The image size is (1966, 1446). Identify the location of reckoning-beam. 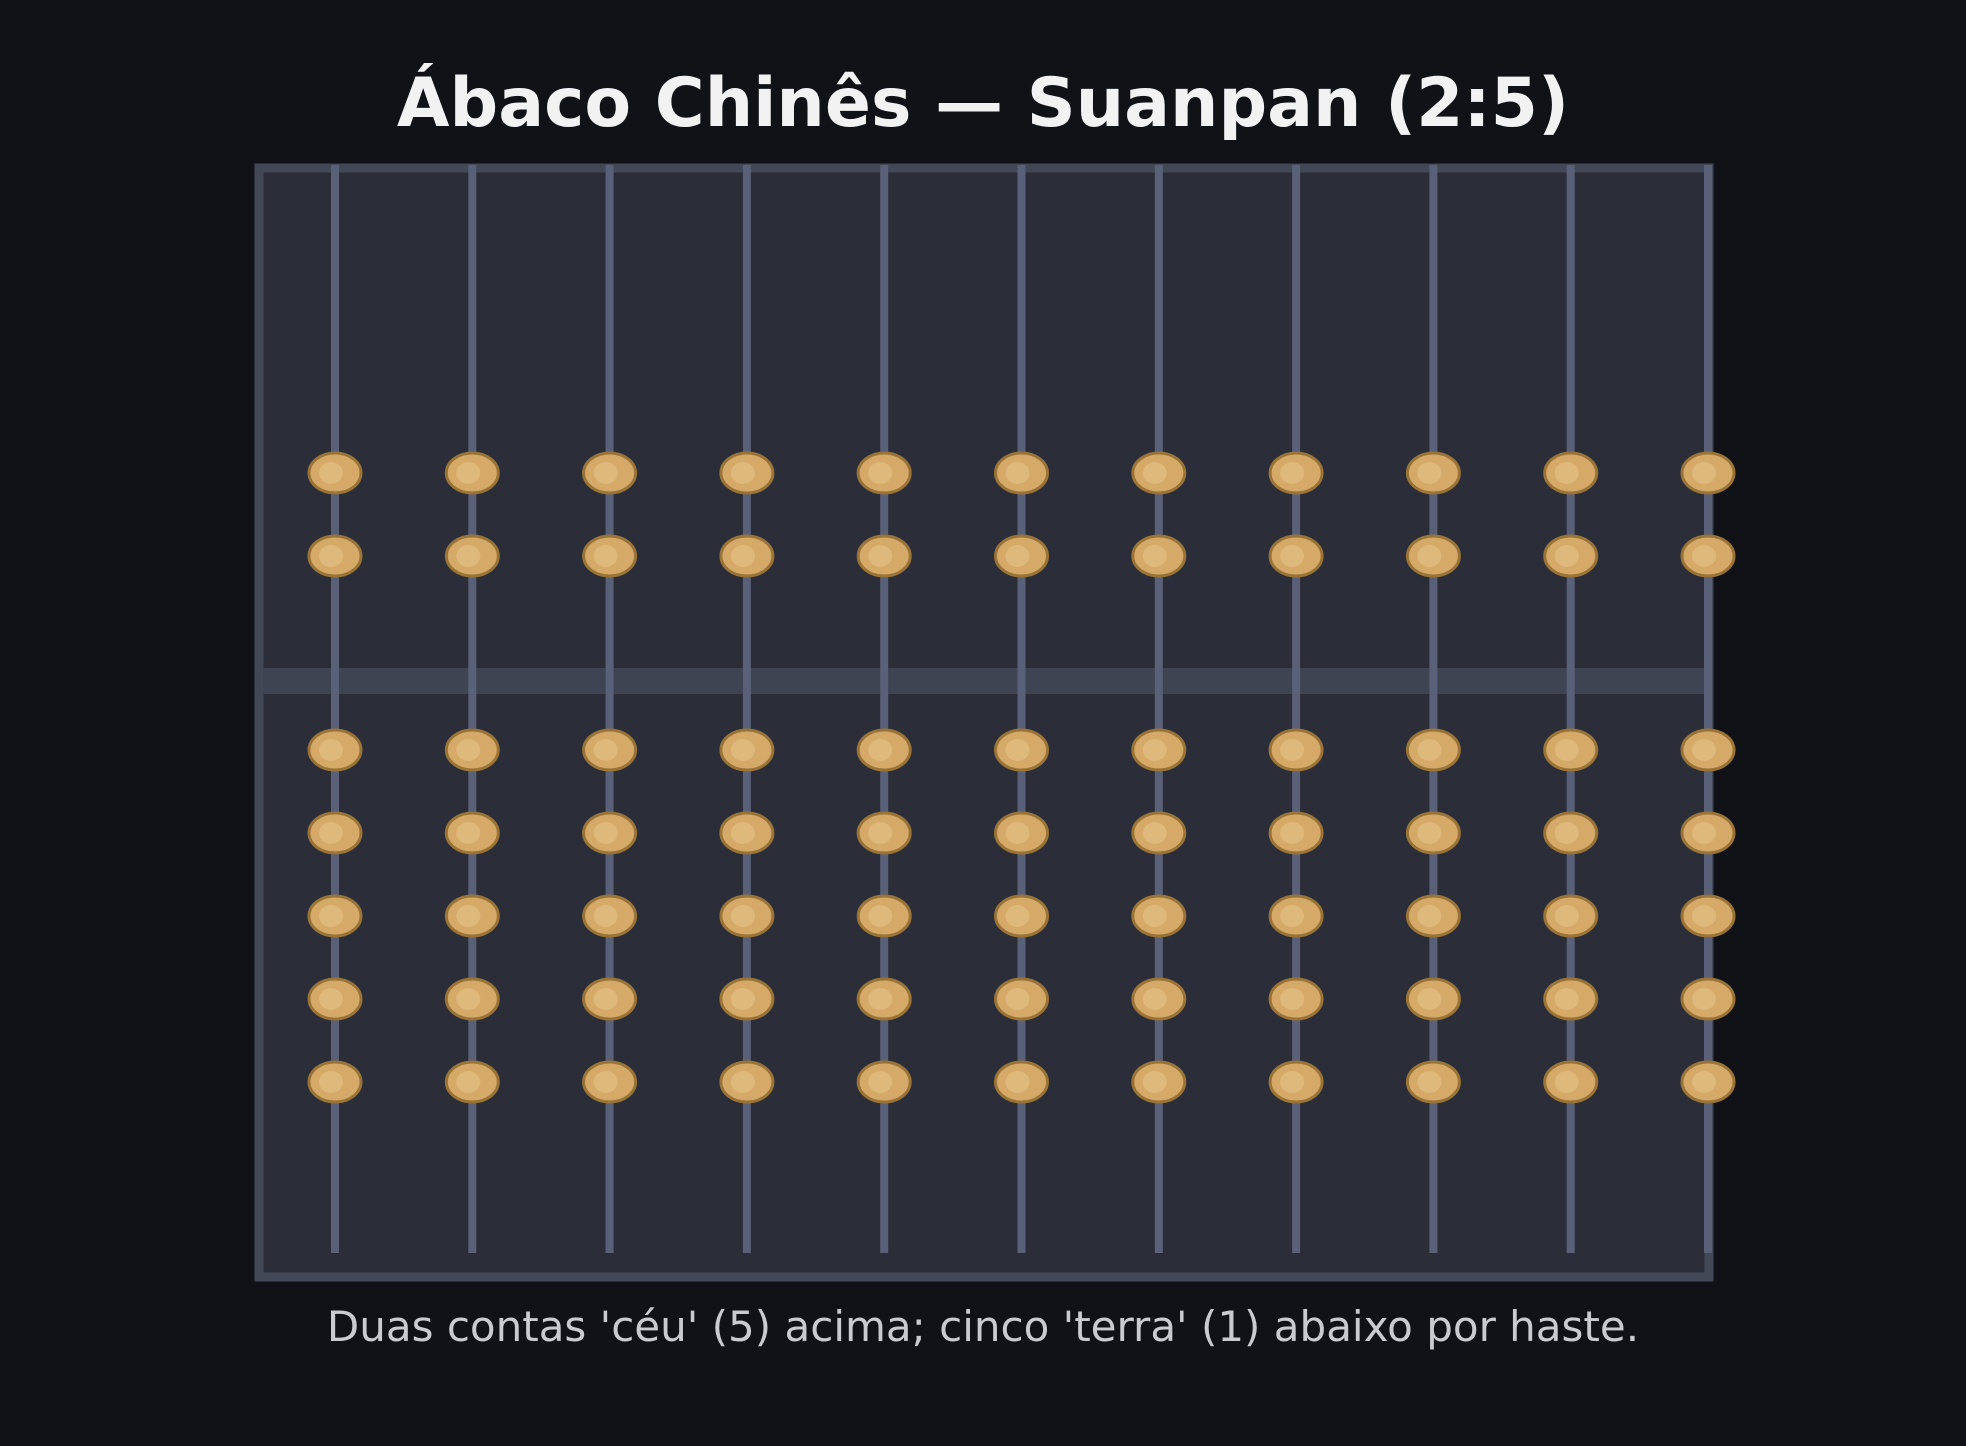
(984, 681).